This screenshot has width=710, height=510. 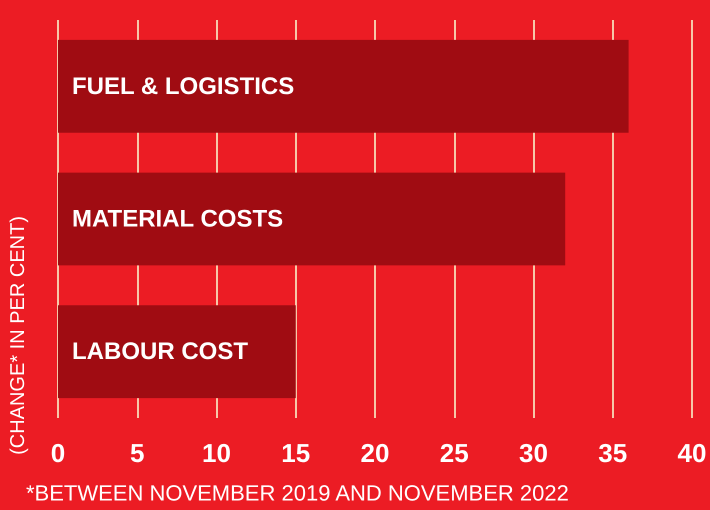 What do you see at coordinates (533, 453) in the screenshot?
I see `x-tick-label: 30` at bounding box center [533, 453].